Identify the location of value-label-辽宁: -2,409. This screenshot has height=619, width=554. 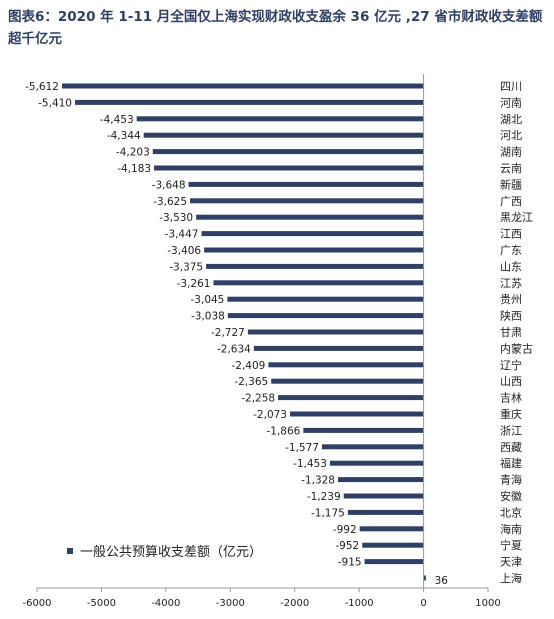
(249, 366).